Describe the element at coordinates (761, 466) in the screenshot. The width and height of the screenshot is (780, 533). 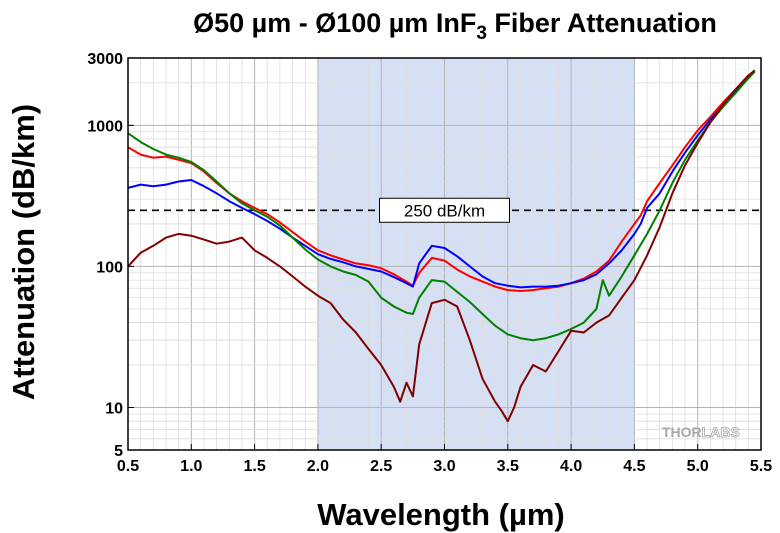
I see `x-tick-label: 5.5` at that location.